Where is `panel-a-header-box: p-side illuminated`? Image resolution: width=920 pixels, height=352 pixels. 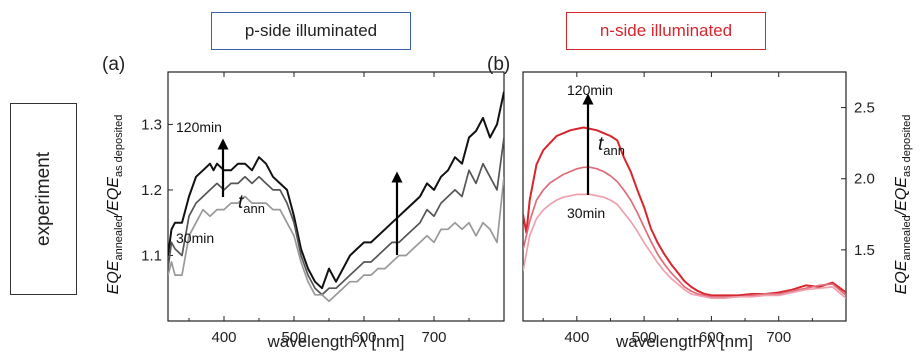 panel-a-header-box: p-side illuminated is located at coordinates (311, 31).